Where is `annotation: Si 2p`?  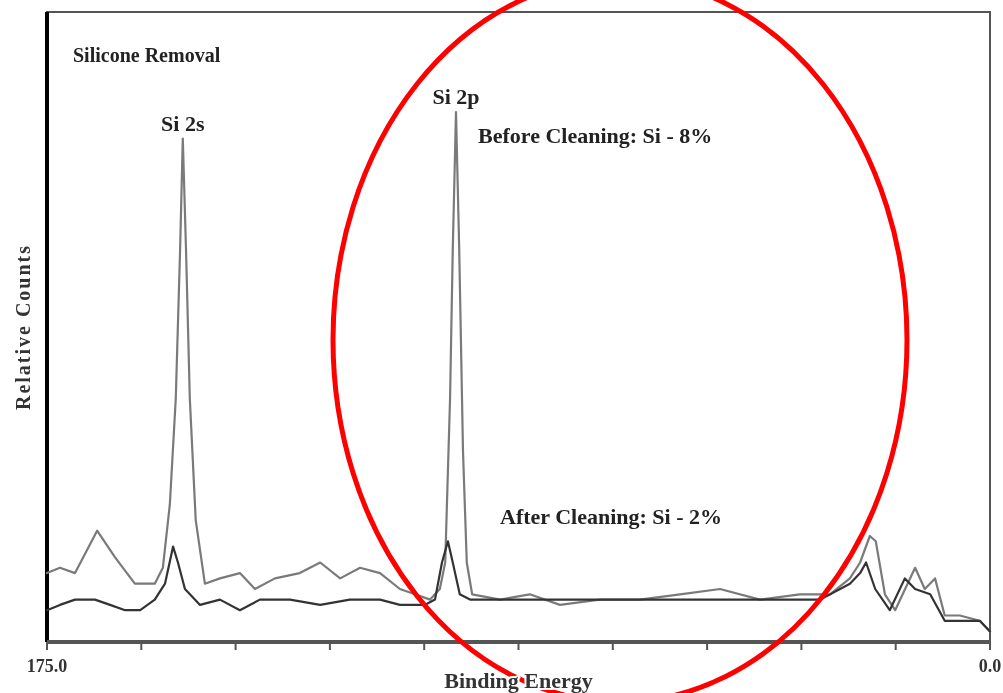 annotation: Si 2p is located at coordinates (456, 96).